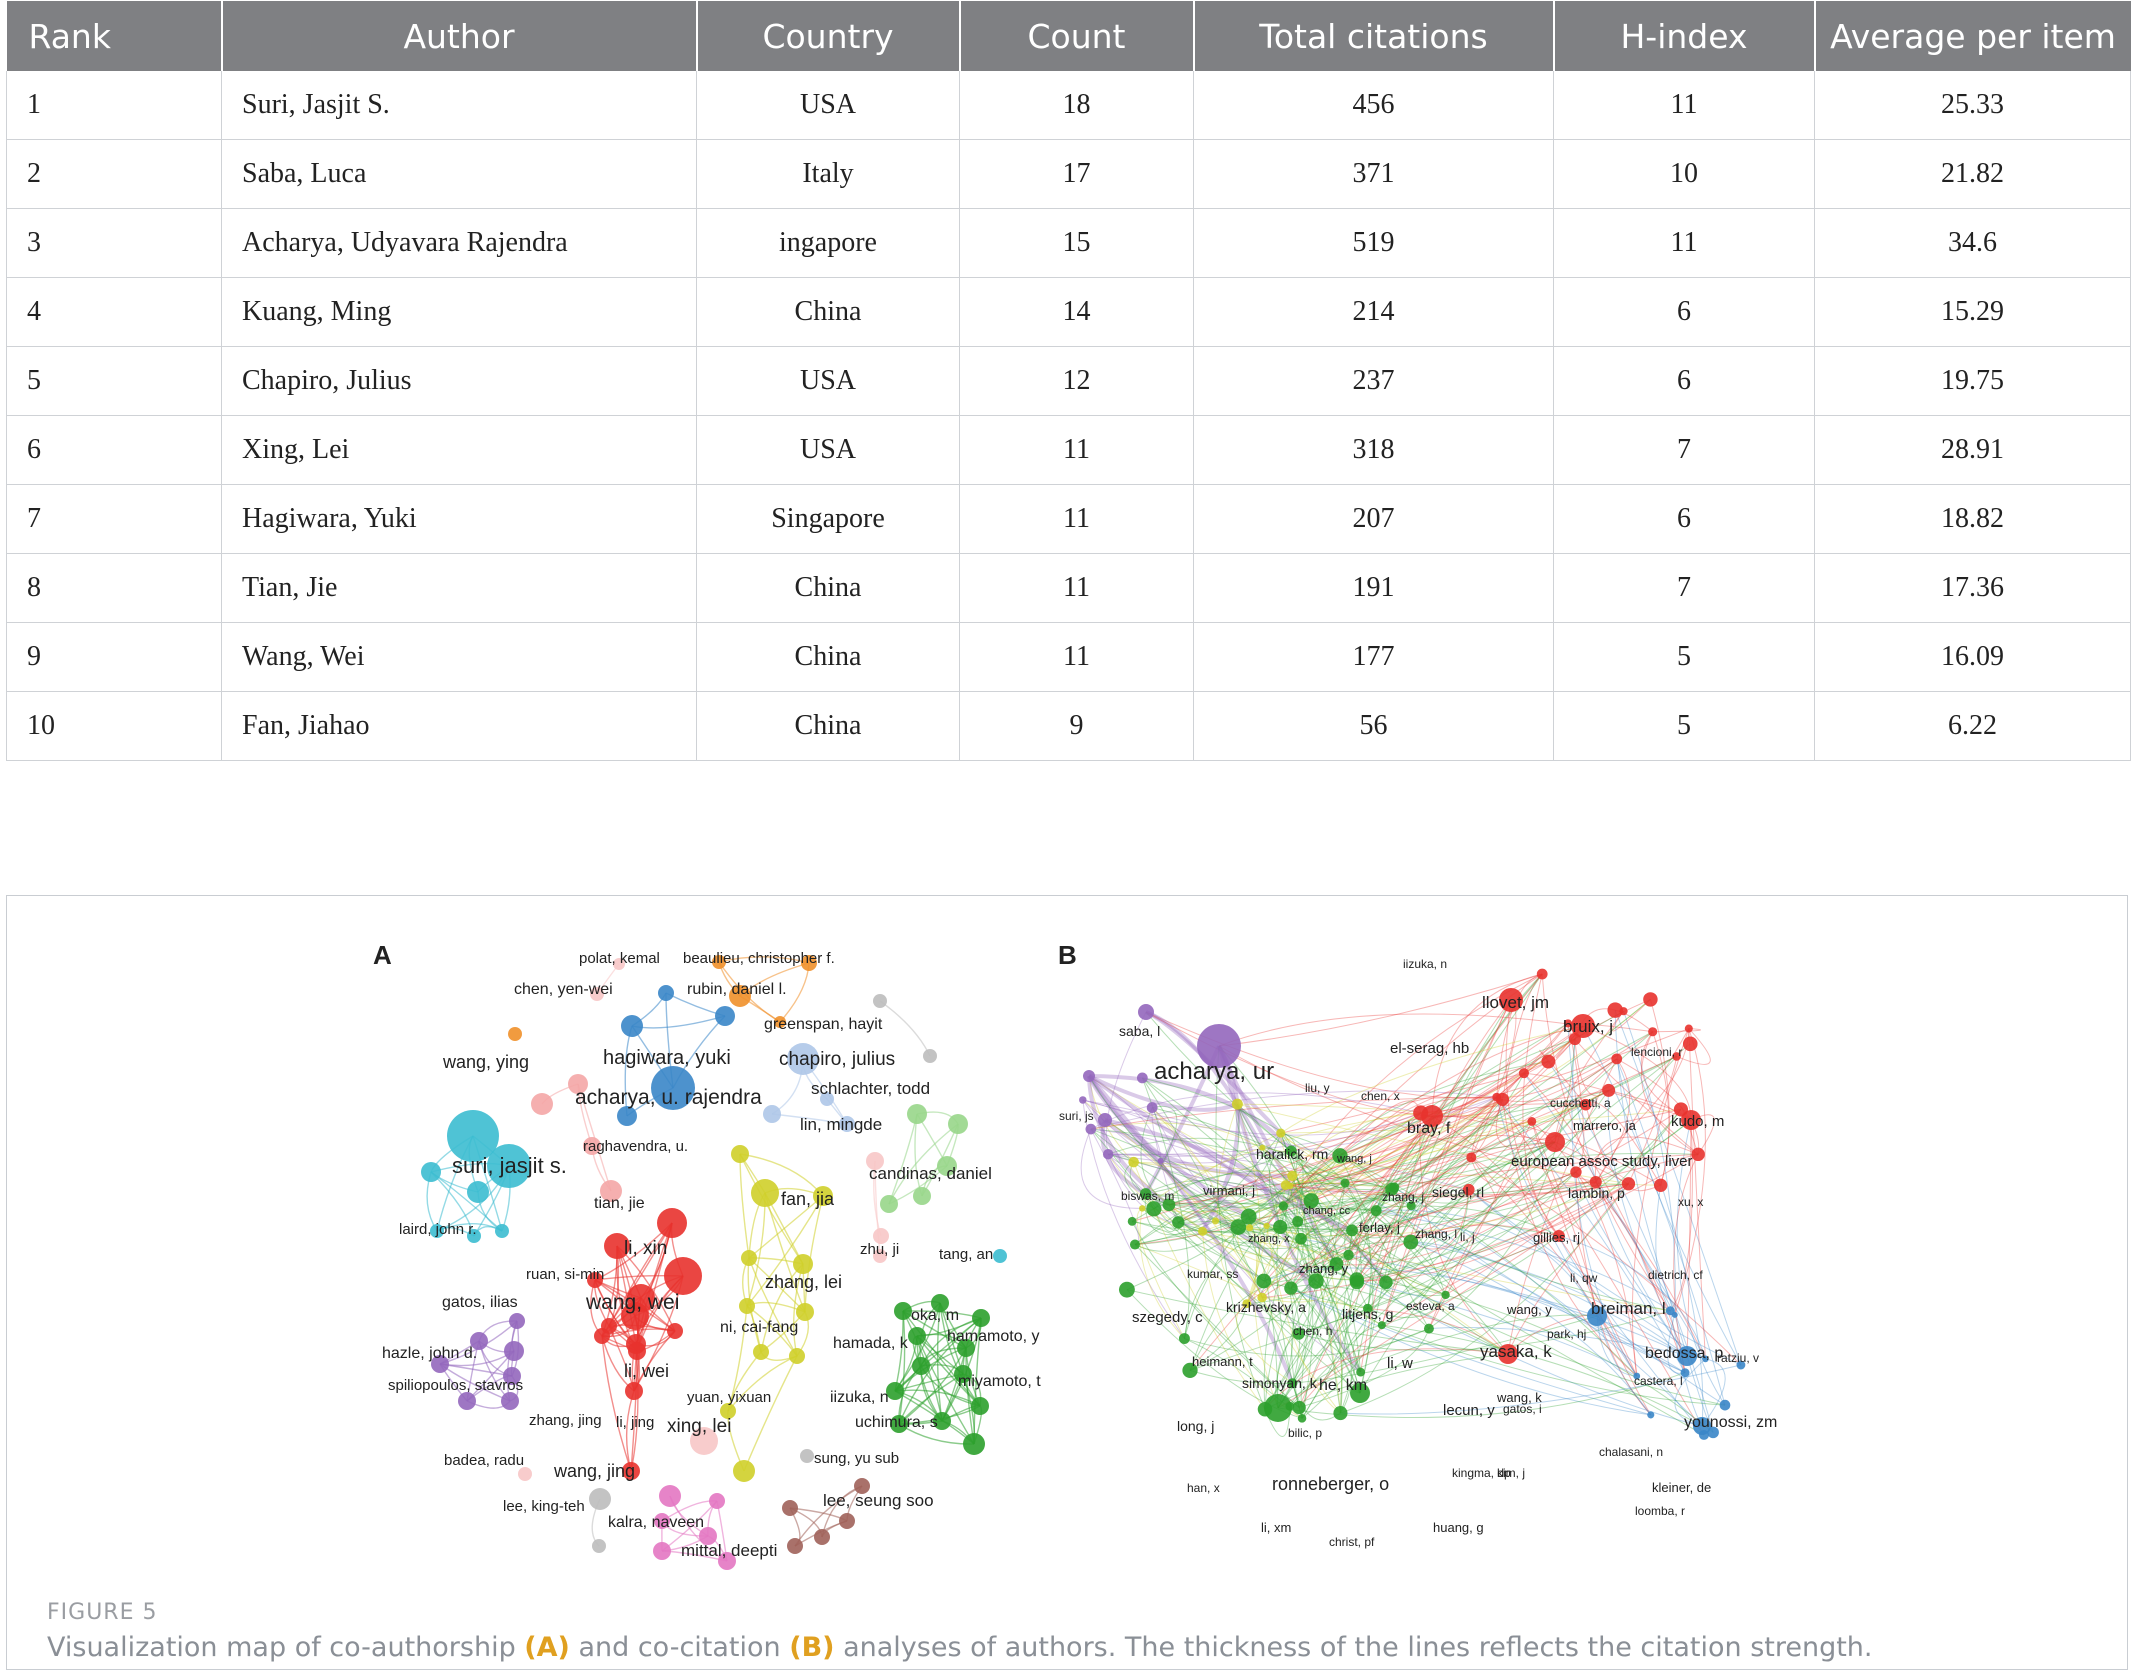 This screenshot has height=1672, width=2131. Describe the element at coordinates (1972, 519) in the screenshot. I see `cell-average: 18.82` at that location.